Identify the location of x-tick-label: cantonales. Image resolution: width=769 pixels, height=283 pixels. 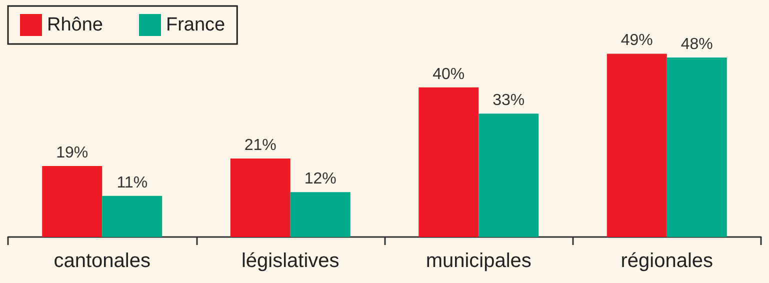
(102, 261).